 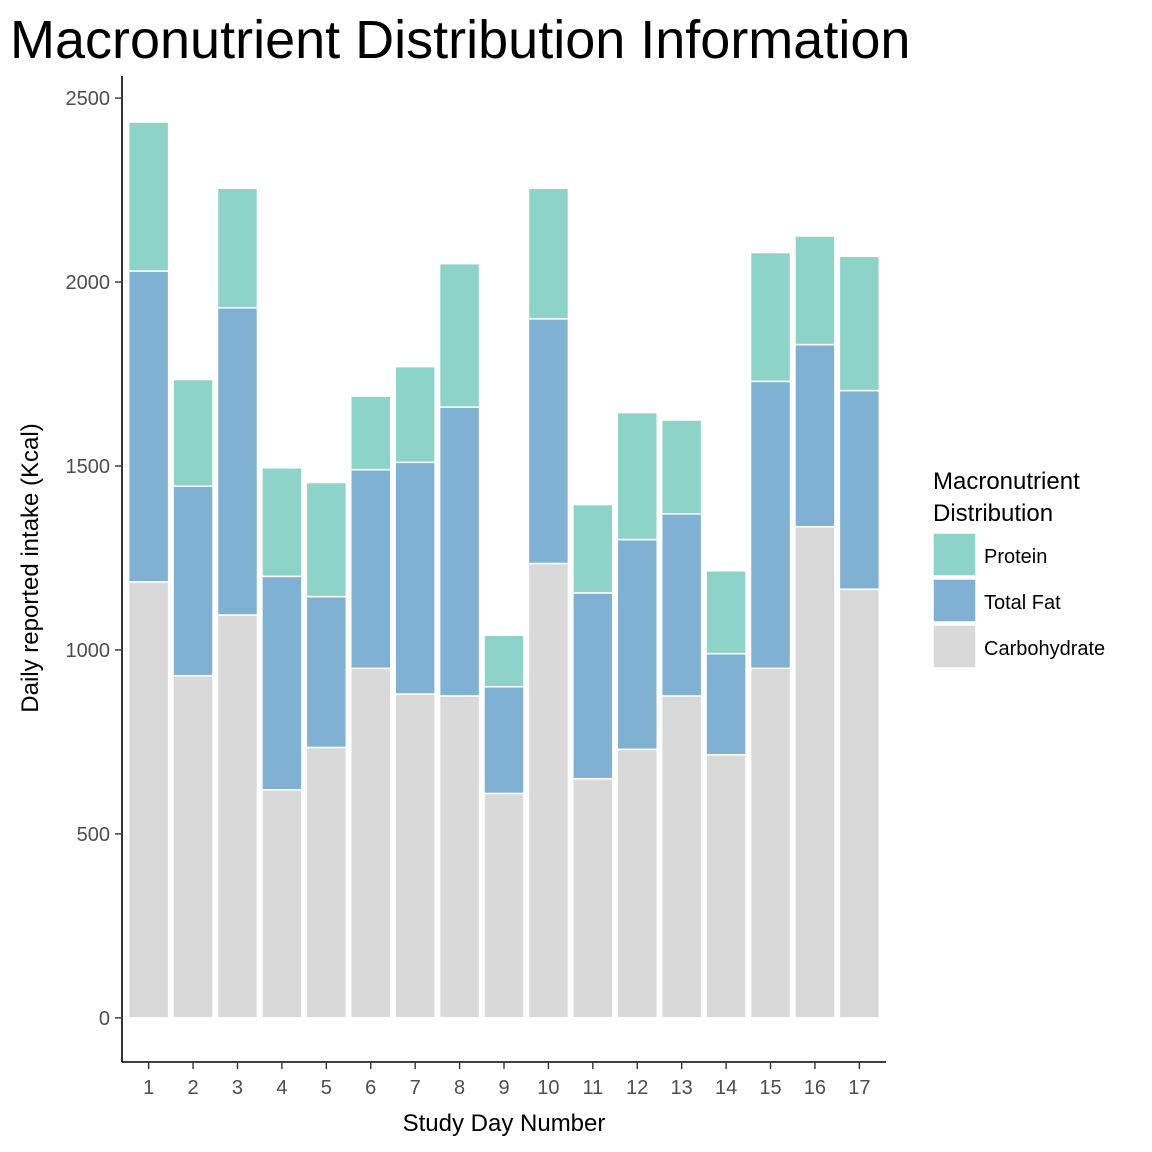 What do you see at coordinates (592, 1088) in the screenshot?
I see `x-tick-label: 11` at bounding box center [592, 1088].